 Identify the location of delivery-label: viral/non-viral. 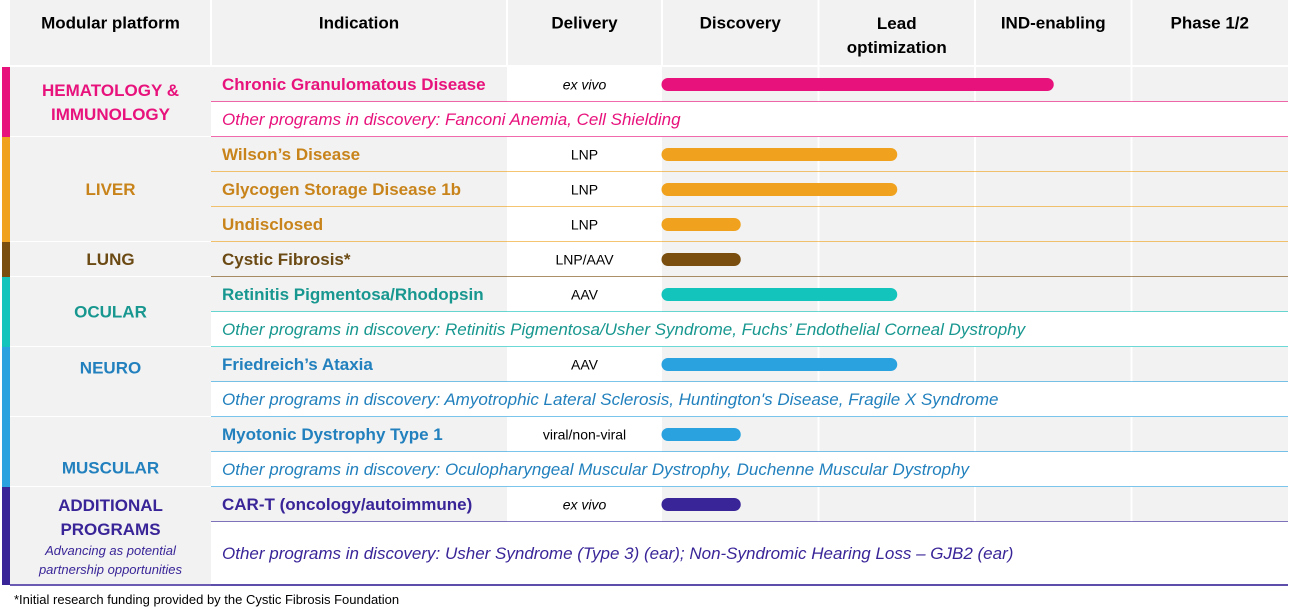
(584, 435).